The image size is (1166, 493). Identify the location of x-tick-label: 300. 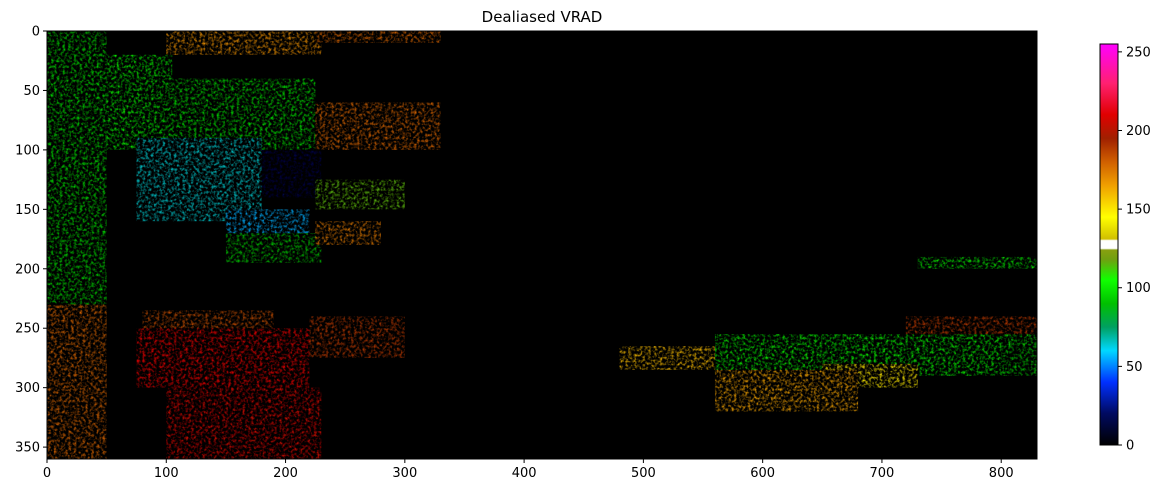
(404, 473).